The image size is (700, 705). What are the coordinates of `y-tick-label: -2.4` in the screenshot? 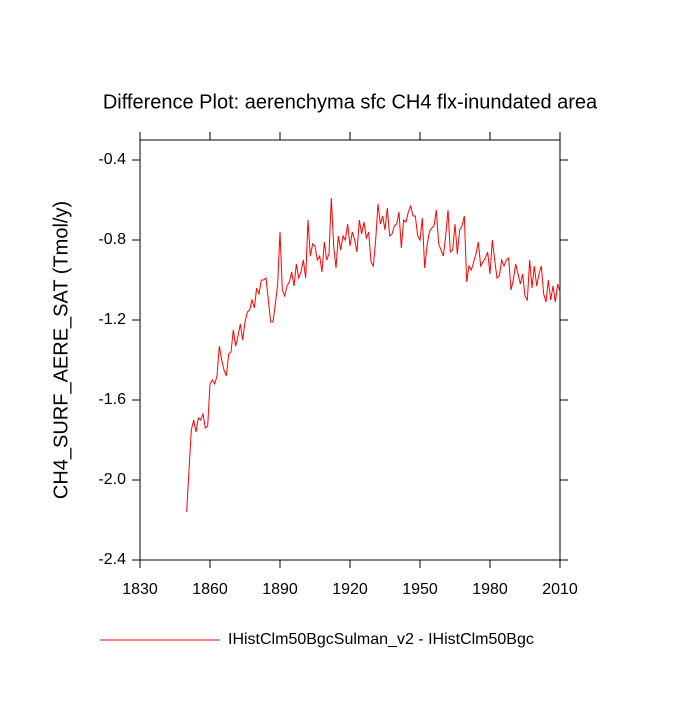 It's located at (112, 559).